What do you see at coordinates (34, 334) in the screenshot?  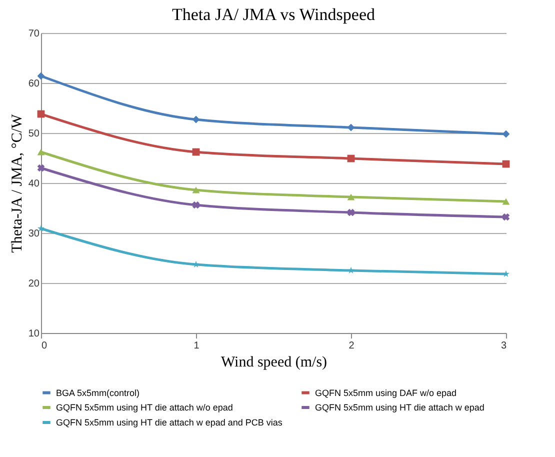 I see `y-tick-label: 10` at bounding box center [34, 334].